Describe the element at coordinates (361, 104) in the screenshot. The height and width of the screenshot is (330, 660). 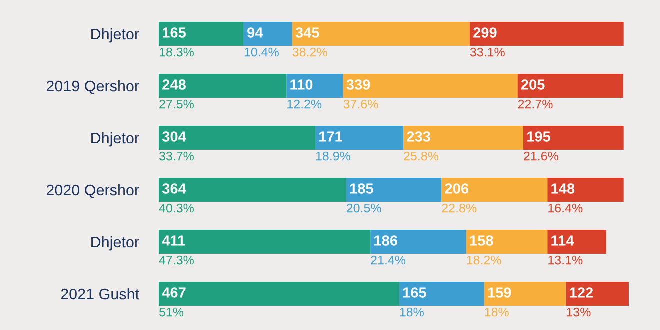
I see `annotation: 37.6%` at that location.